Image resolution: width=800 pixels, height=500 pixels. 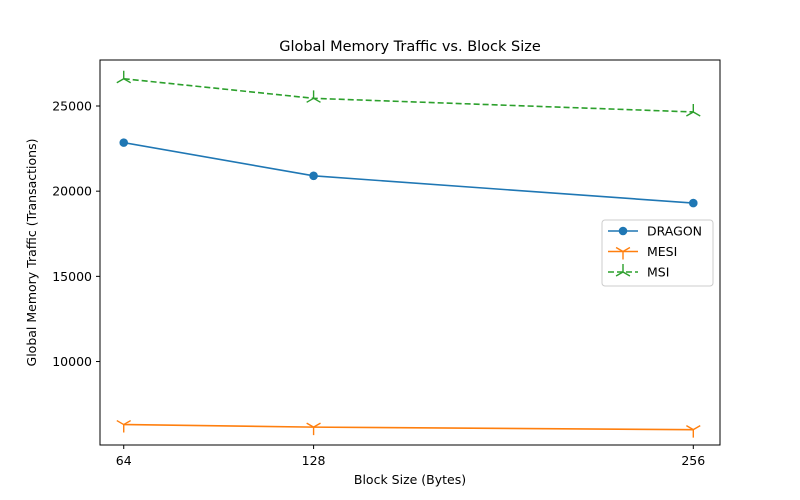 What do you see at coordinates (314, 460) in the screenshot?
I see `x-tick-label: 128` at bounding box center [314, 460].